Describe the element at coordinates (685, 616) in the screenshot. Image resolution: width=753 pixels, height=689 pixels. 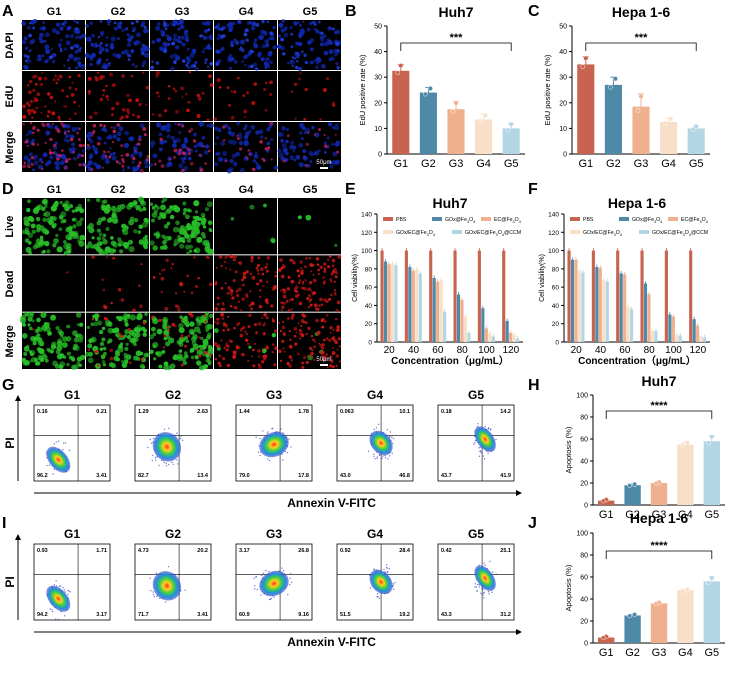
I see `bar-g4` at that location.